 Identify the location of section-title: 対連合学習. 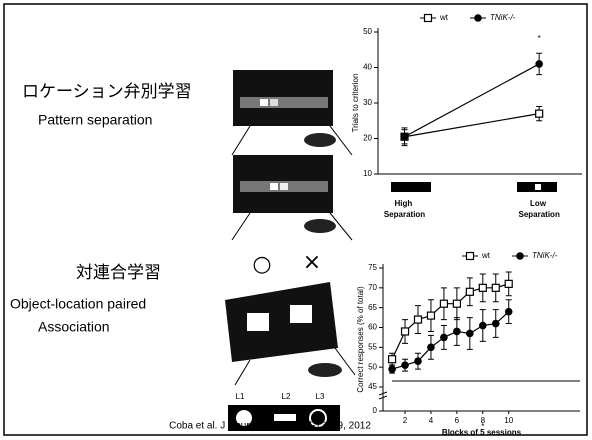
(118, 273).